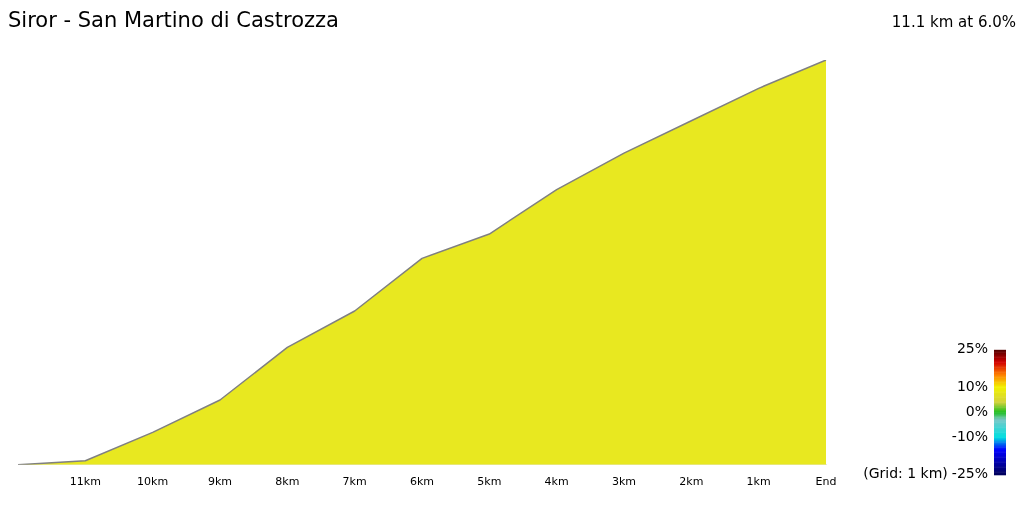  I want to click on x-tick-label: 4km, so click(556, 482).